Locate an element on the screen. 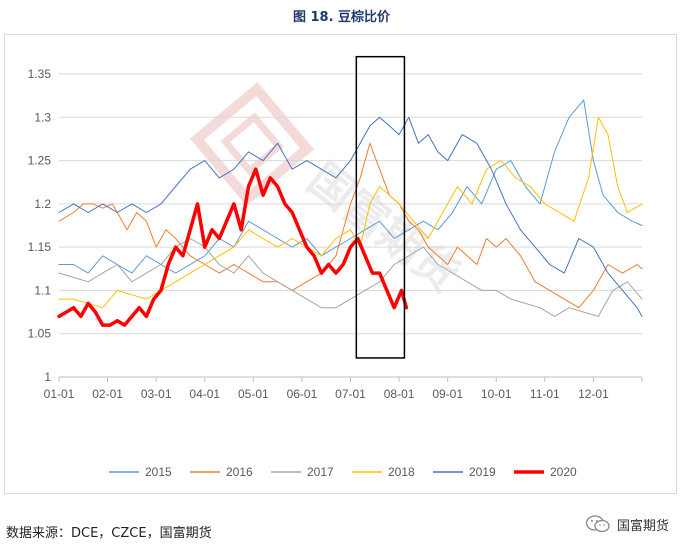 The width and height of the screenshot is (683, 552). brand-name: 国富期货 is located at coordinates (642, 526).